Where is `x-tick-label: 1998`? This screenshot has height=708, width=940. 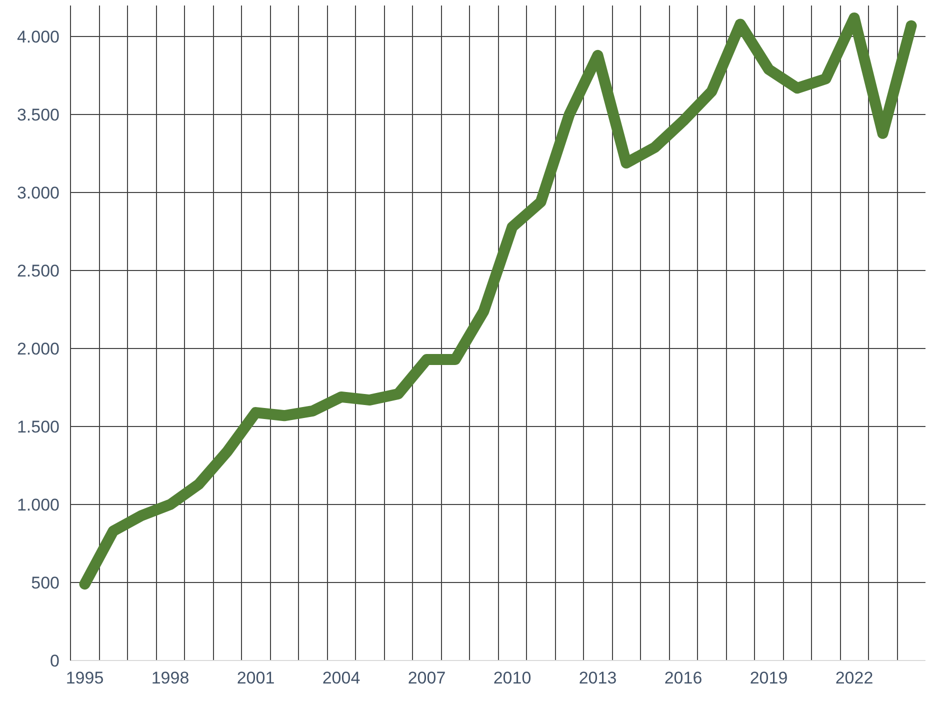
x-tick-label: 1998 is located at coordinates (170, 678).